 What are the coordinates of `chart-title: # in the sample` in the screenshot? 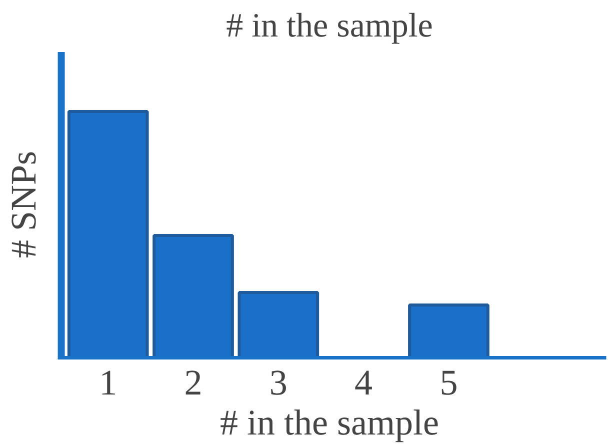 It's located at (329, 26).